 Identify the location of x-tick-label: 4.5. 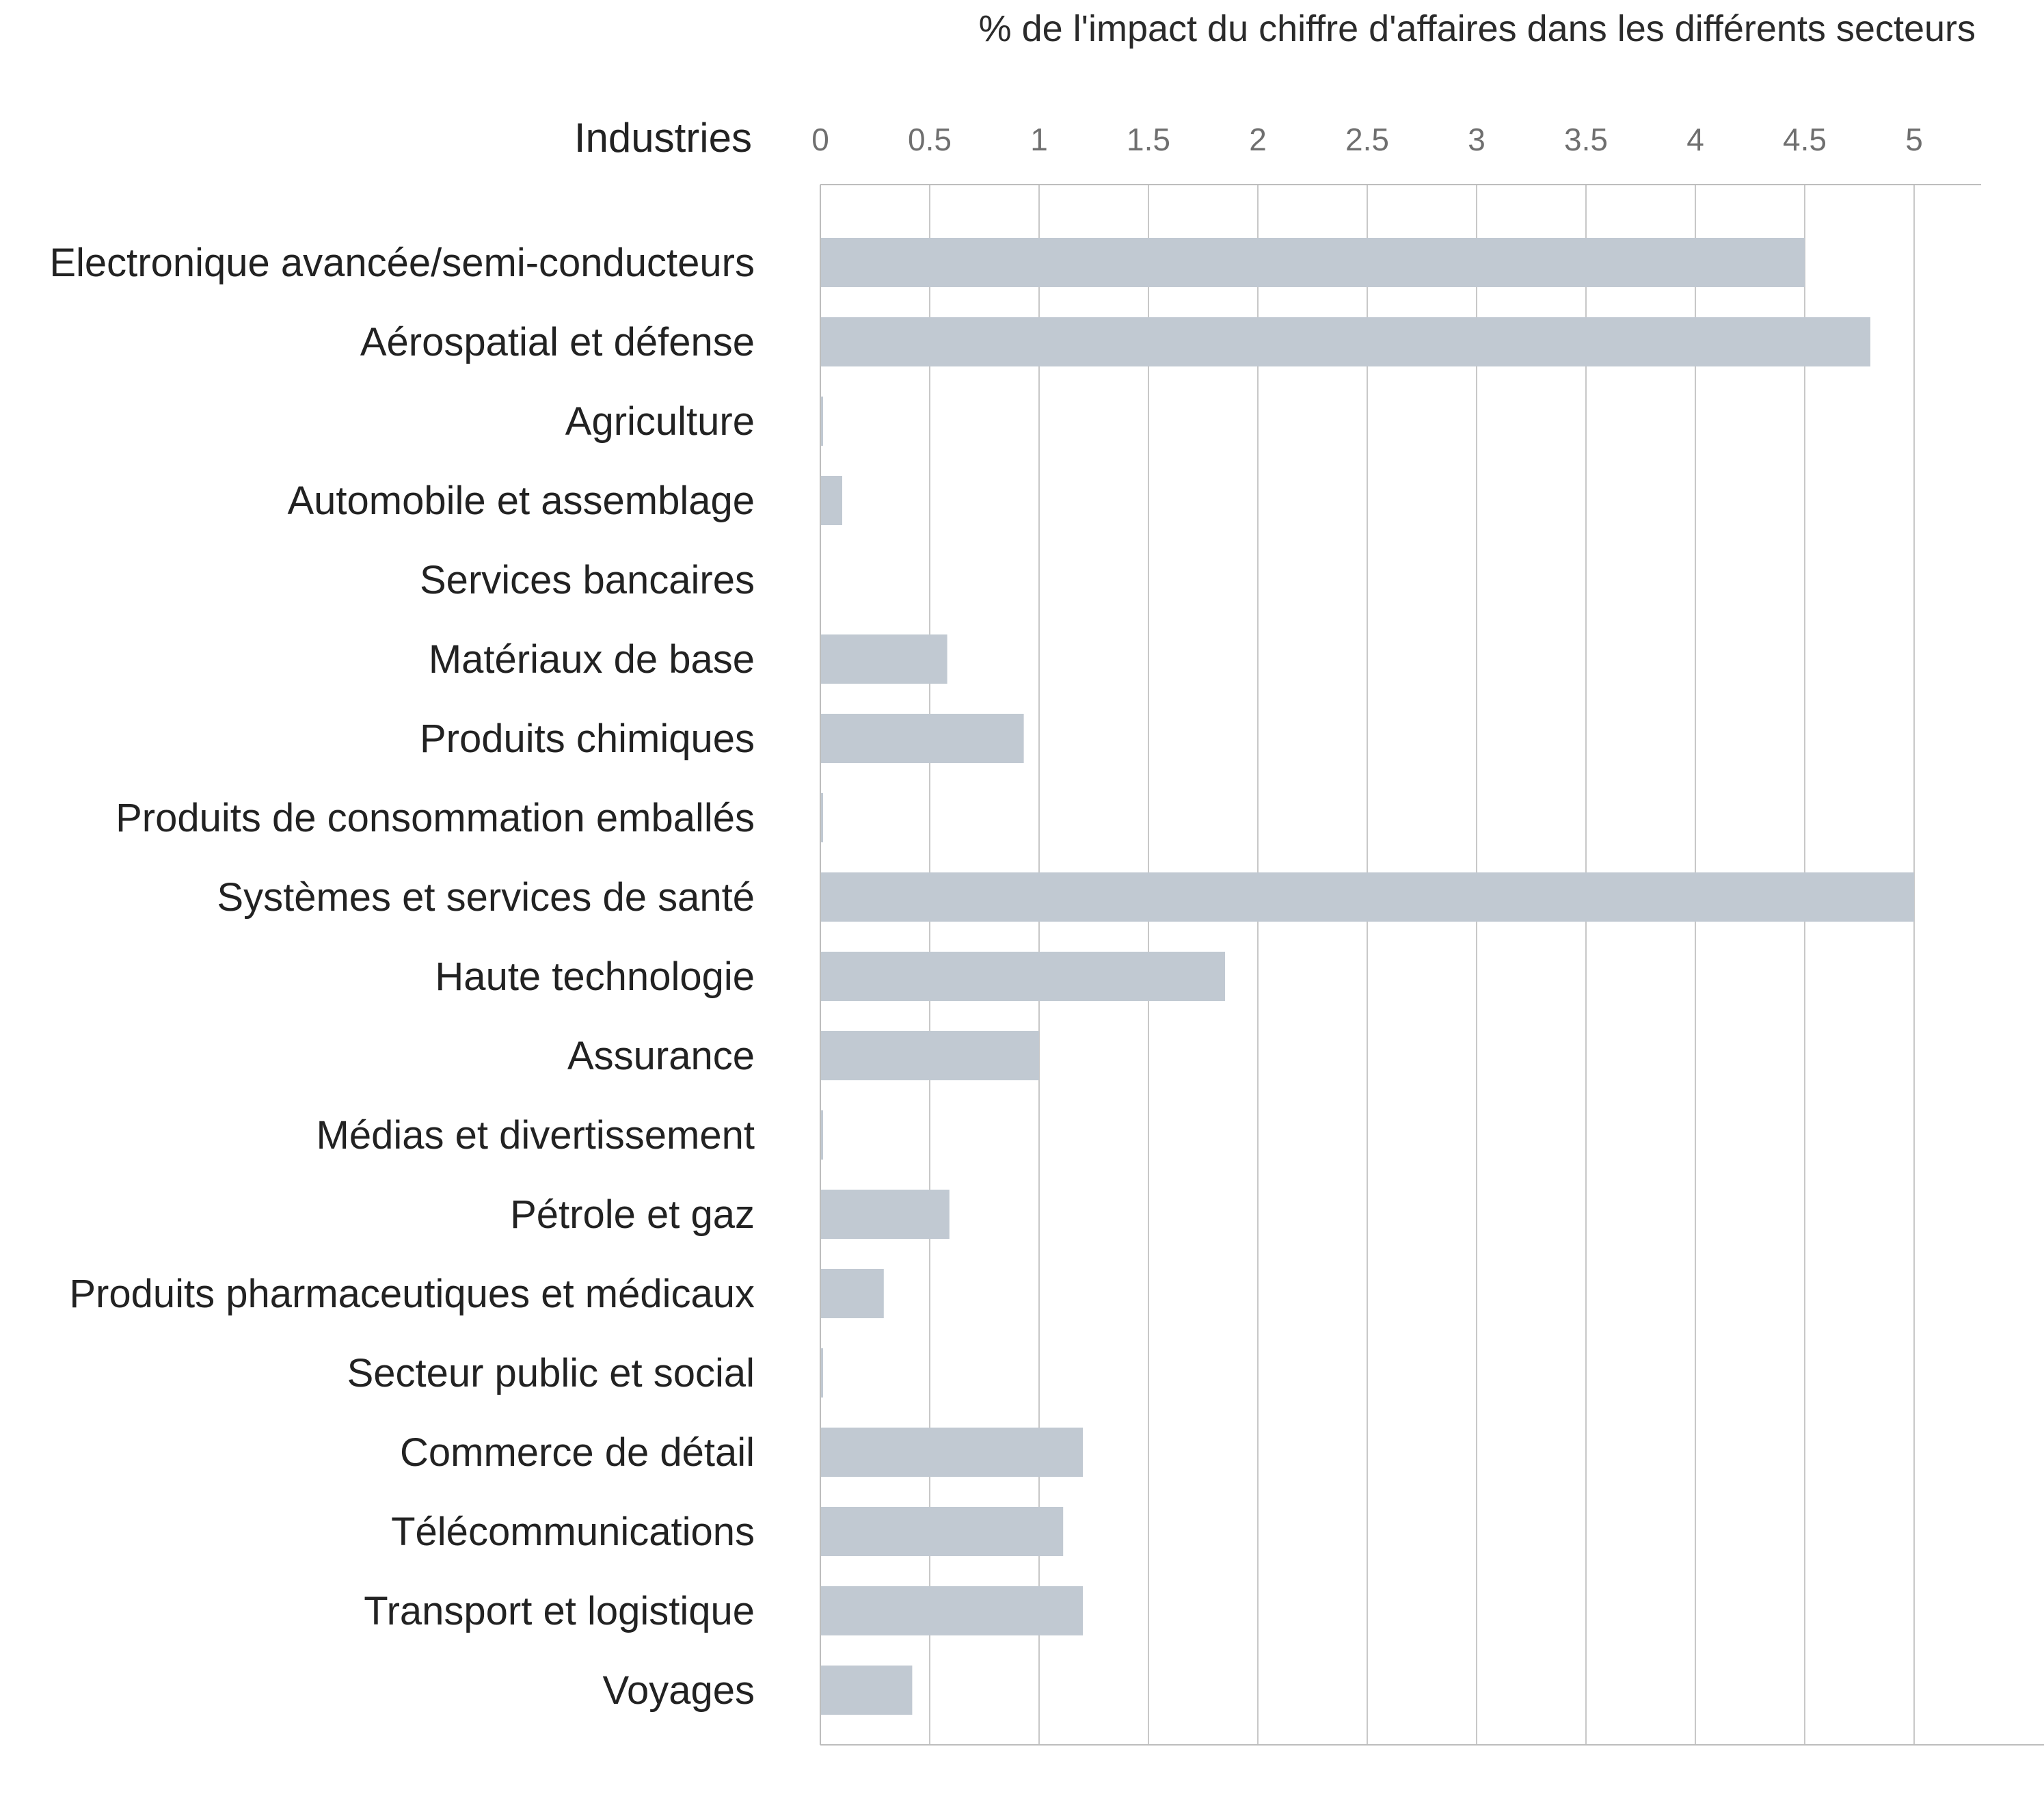
(1805, 139).